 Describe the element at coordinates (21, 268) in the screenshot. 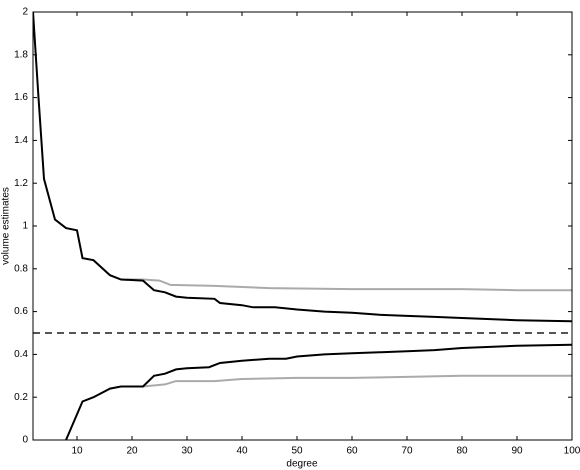

I see `y-tick-label: 0.8` at that location.